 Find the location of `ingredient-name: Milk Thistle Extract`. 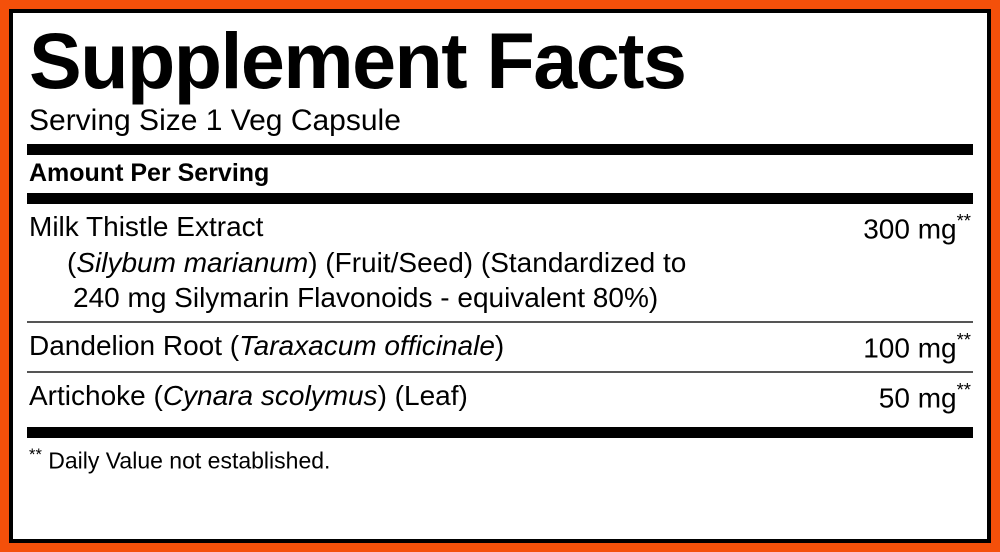

ingredient-name: Milk Thistle Extract is located at coordinates (146, 226).